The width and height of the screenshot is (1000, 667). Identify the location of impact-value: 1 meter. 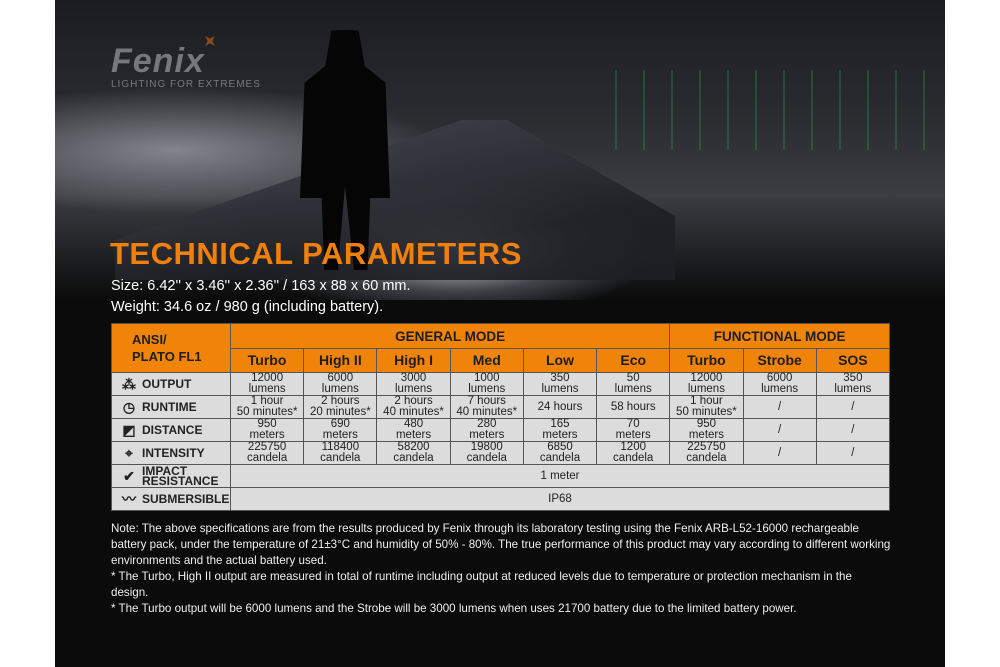
(560, 476).